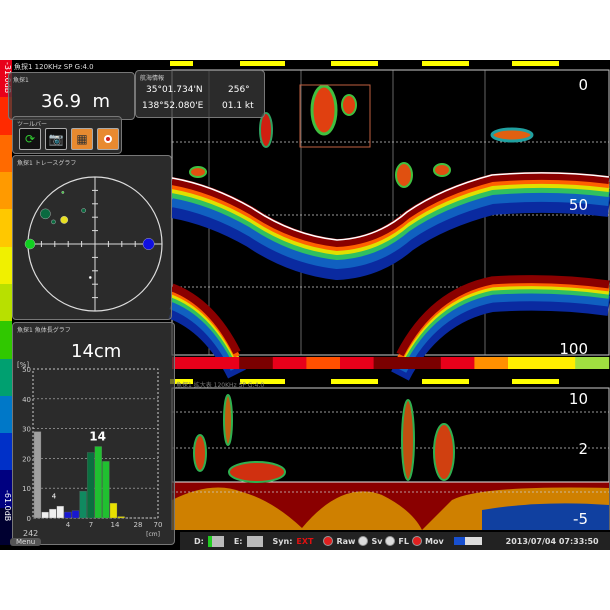 This screenshot has width=610, height=610. Describe the element at coordinates (47, 163) in the screenshot. I see `trace-graph-title: 魚探1 トレースグラフ` at that location.